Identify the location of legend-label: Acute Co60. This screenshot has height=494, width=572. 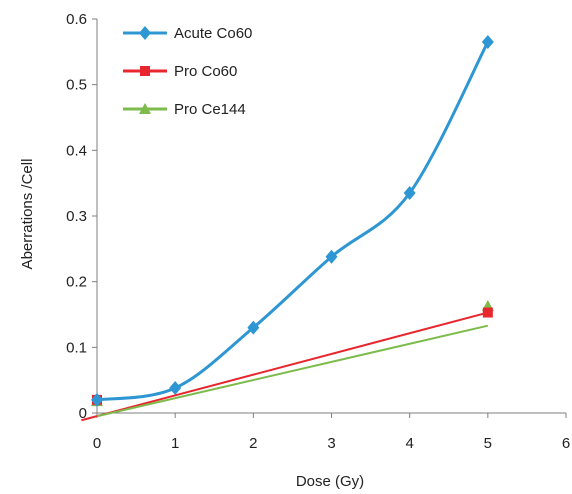
(213, 33).